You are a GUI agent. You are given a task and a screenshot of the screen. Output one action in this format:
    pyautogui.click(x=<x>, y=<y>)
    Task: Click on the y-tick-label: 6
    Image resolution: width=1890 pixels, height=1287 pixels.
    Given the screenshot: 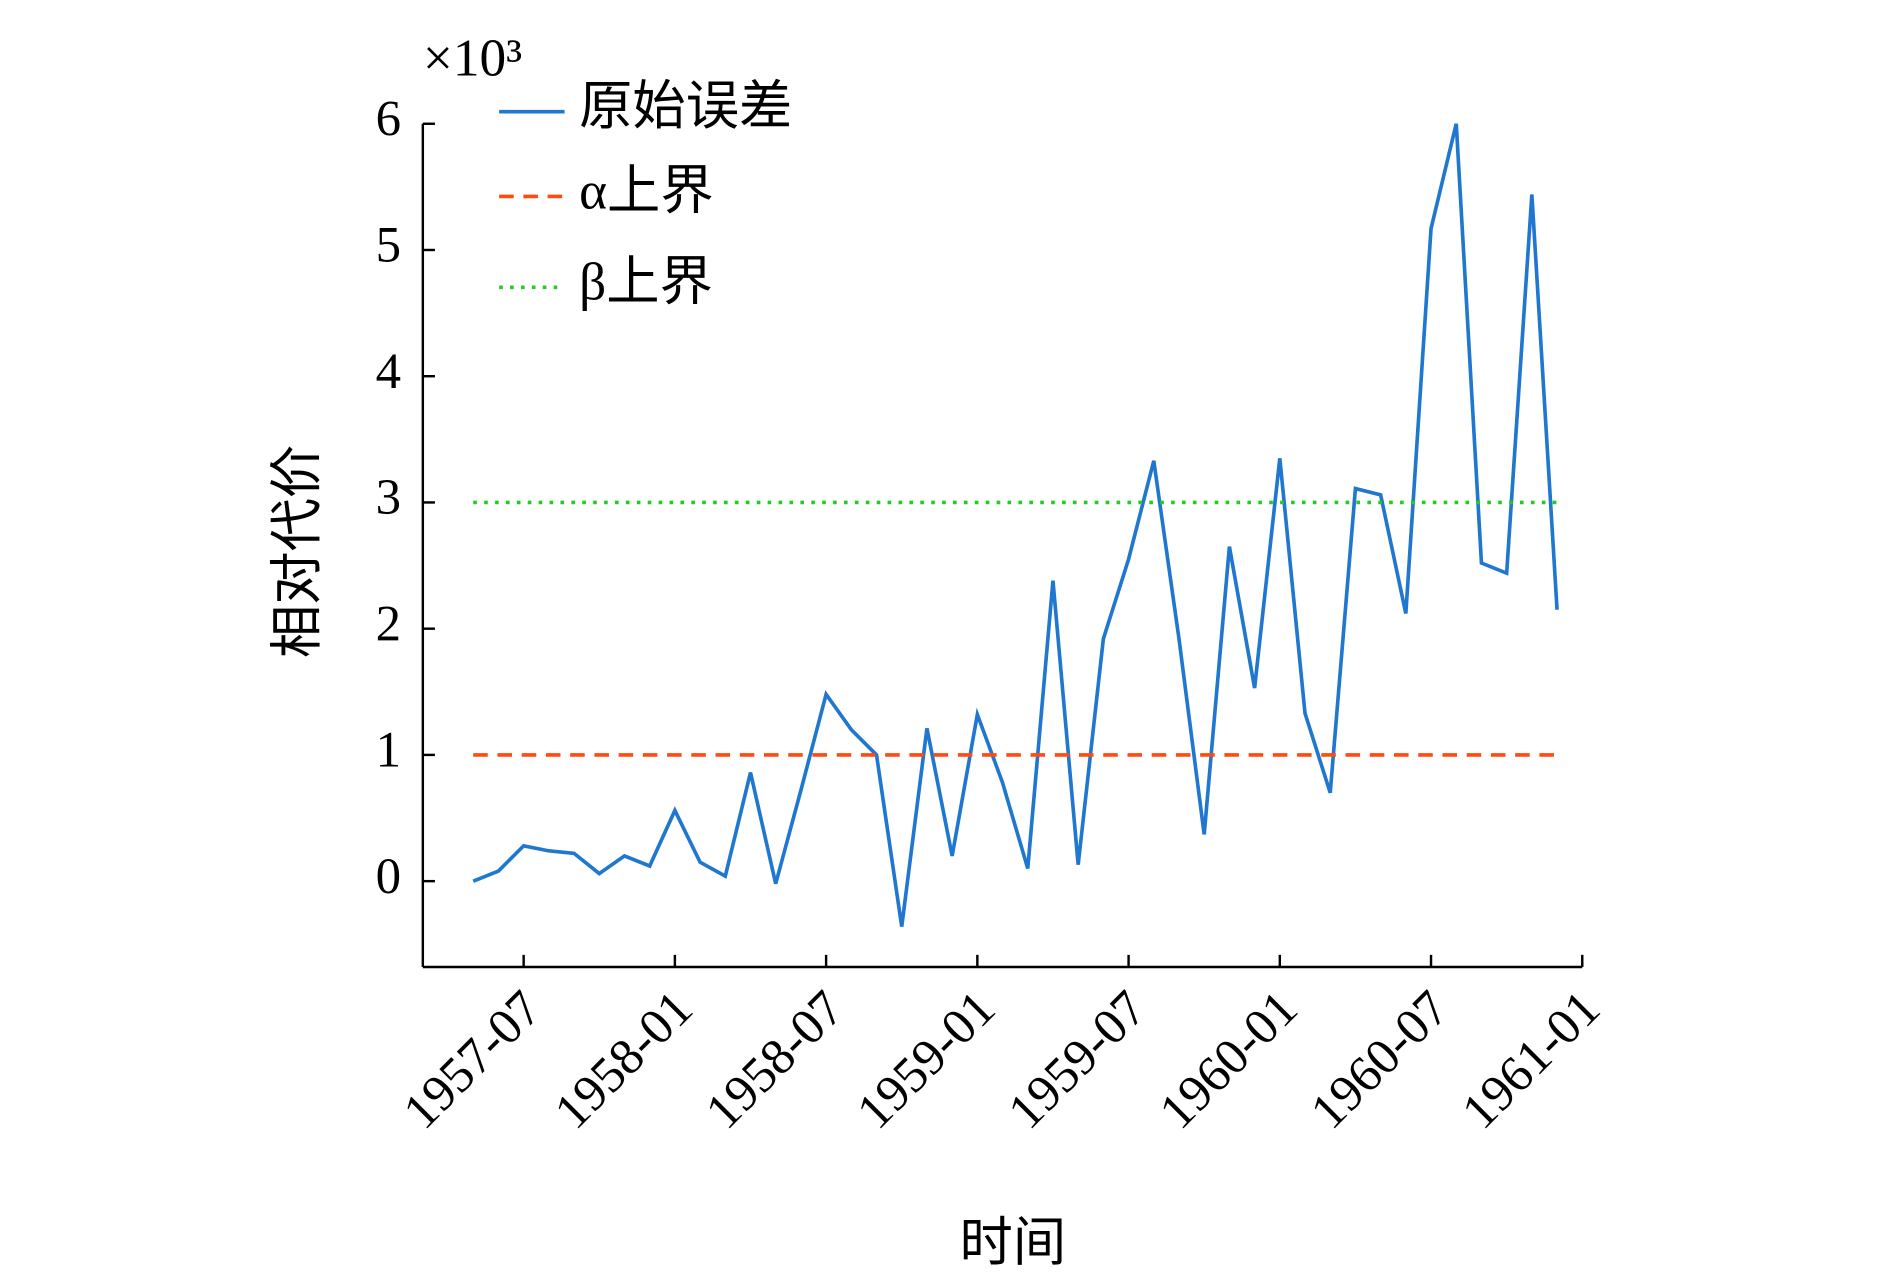 What is the action you would take?
    pyautogui.click(x=388, y=119)
    